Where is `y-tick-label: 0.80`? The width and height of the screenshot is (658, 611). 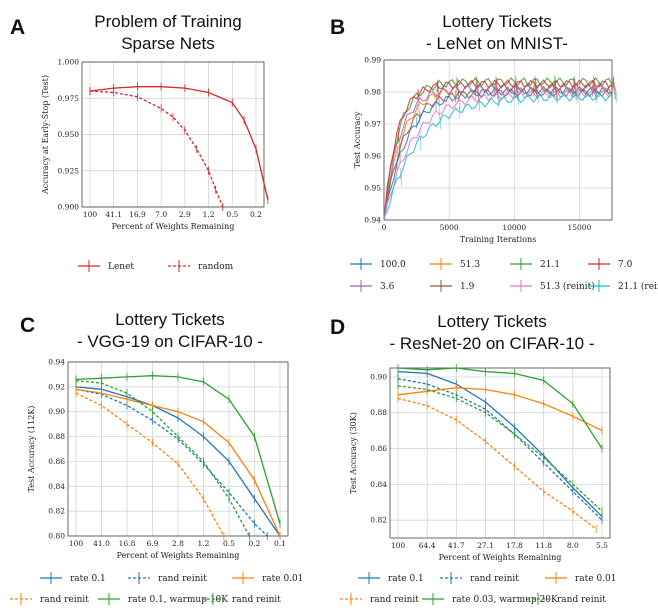
y-tick-label: 0.80 is located at coordinates (56, 536).